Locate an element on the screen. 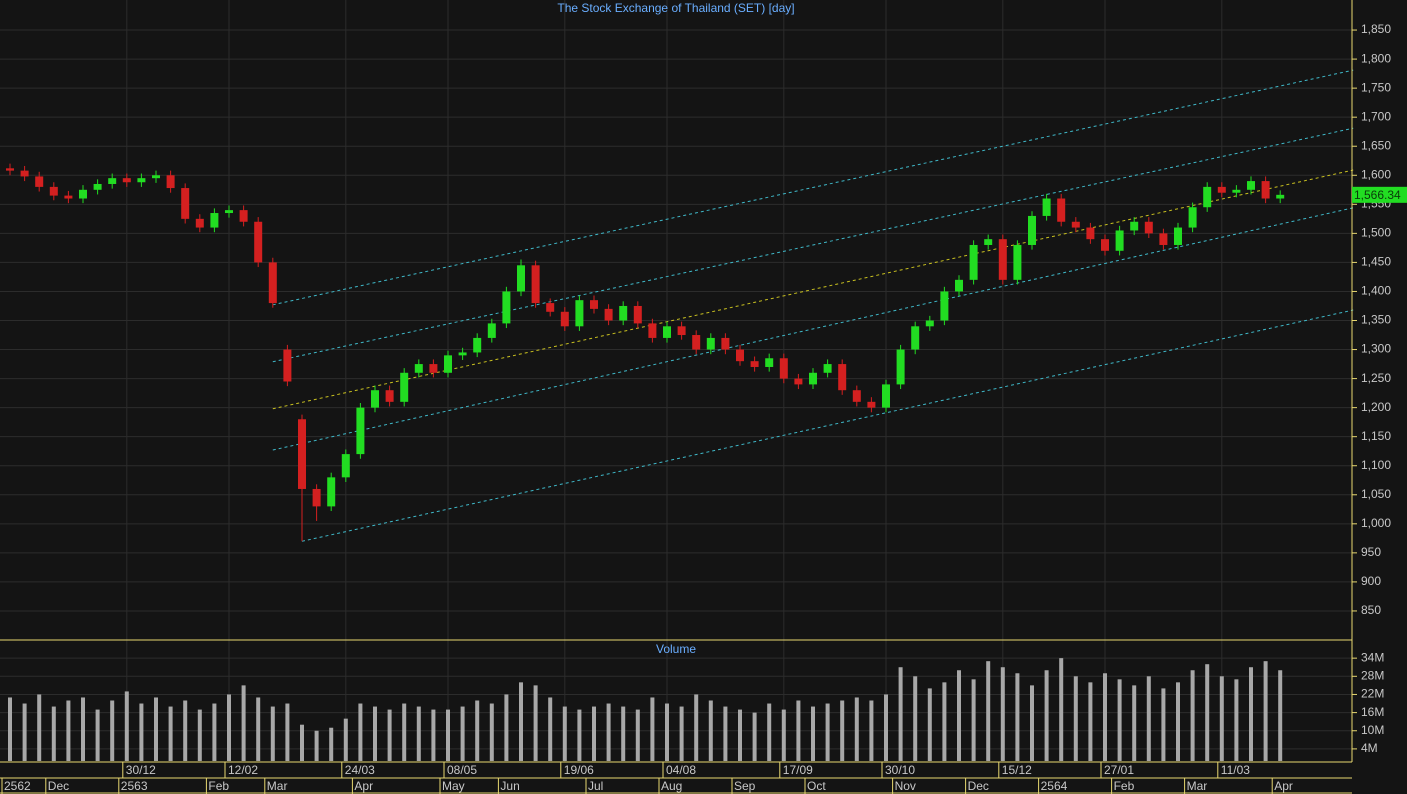 The image size is (1407, 794). y-tick-label: 1,100 is located at coordinates (1376, 465).